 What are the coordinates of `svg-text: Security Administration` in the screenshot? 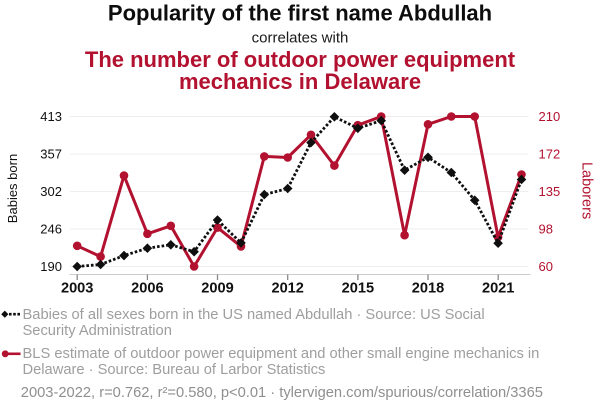 It's located at (97, 331).